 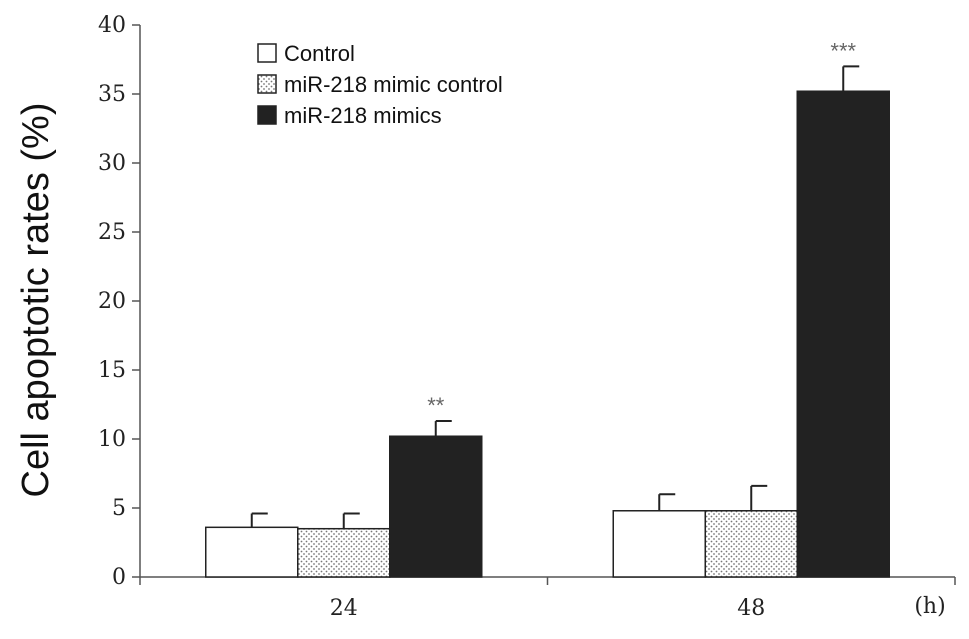 I want to click on y-tick-label: 30, so click(x=112, y=163).